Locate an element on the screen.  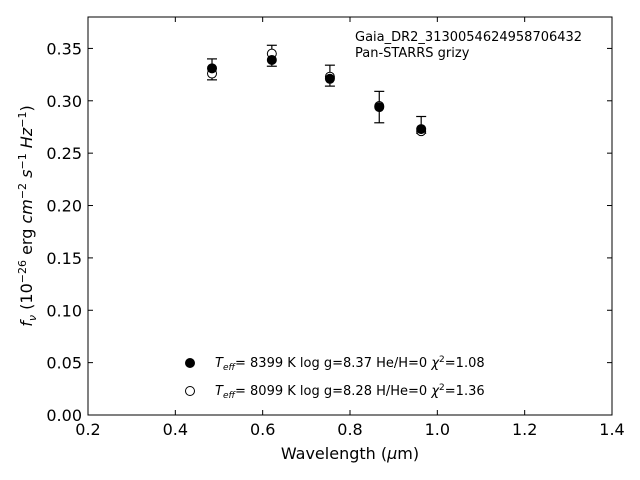
annotation-survey: Pan-STARRS grizy is located at coordinates (412, 53).